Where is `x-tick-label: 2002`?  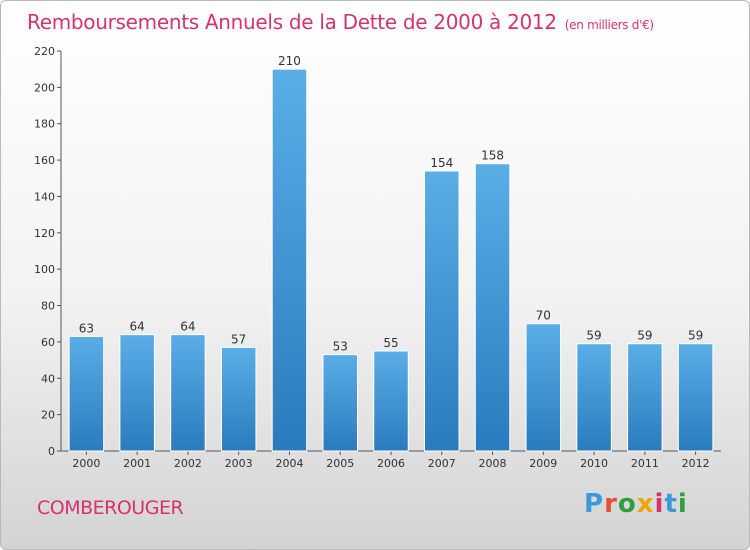
x-tick-label: 2002 is located at coordinates (188, 463).